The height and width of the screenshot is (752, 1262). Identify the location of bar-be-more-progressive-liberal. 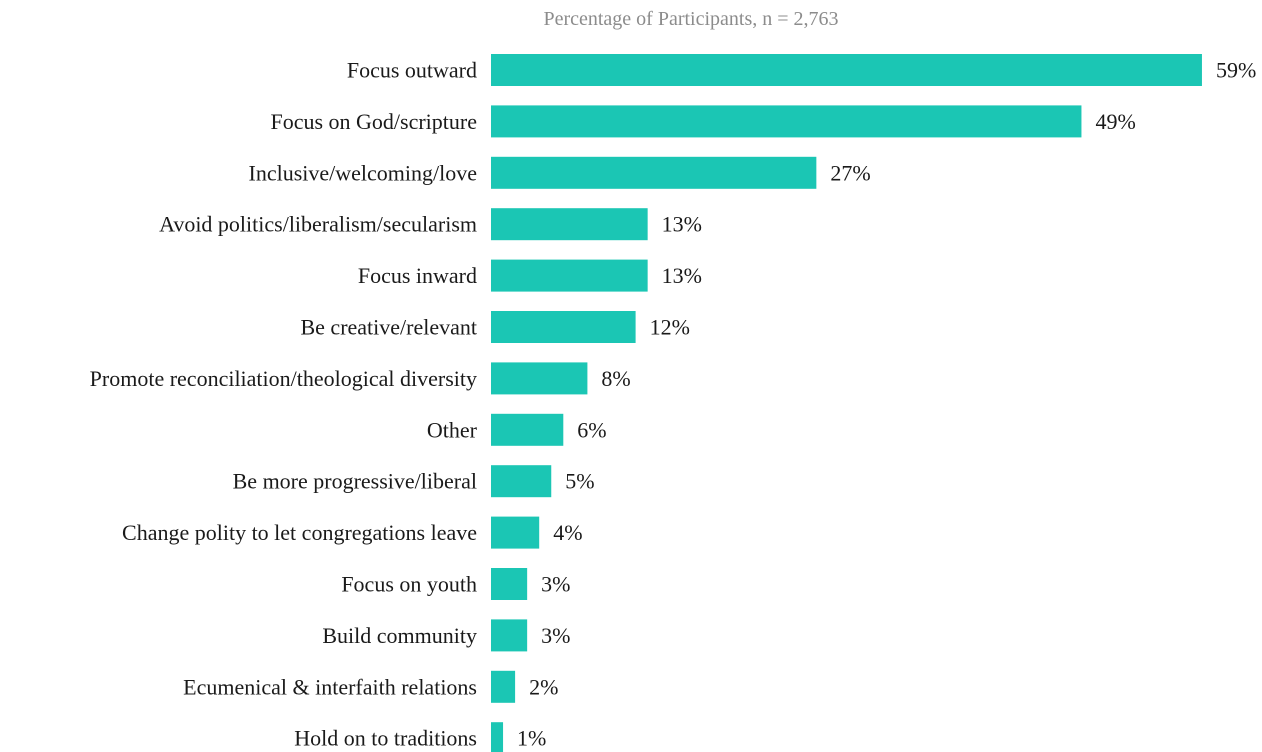
(521, 481).